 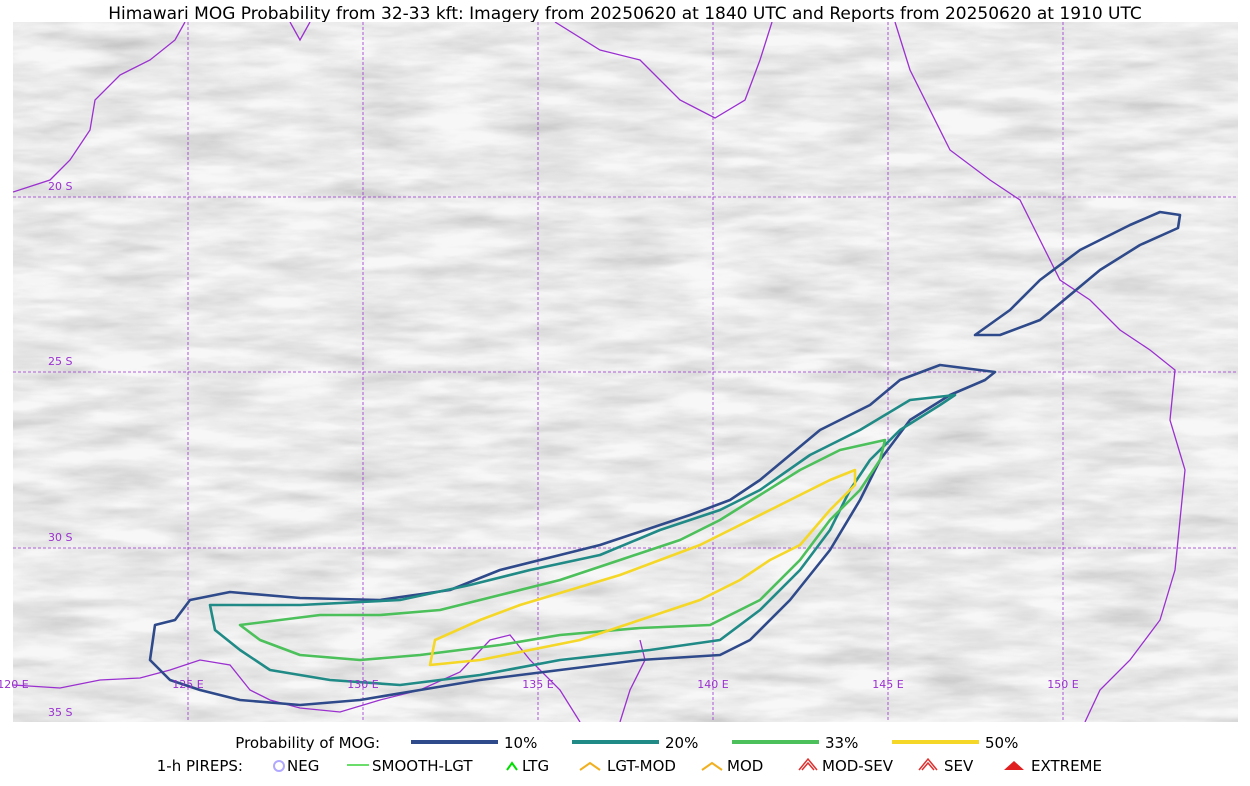 I want to click on lon-label: 140 E, so click(x=712, y=684).